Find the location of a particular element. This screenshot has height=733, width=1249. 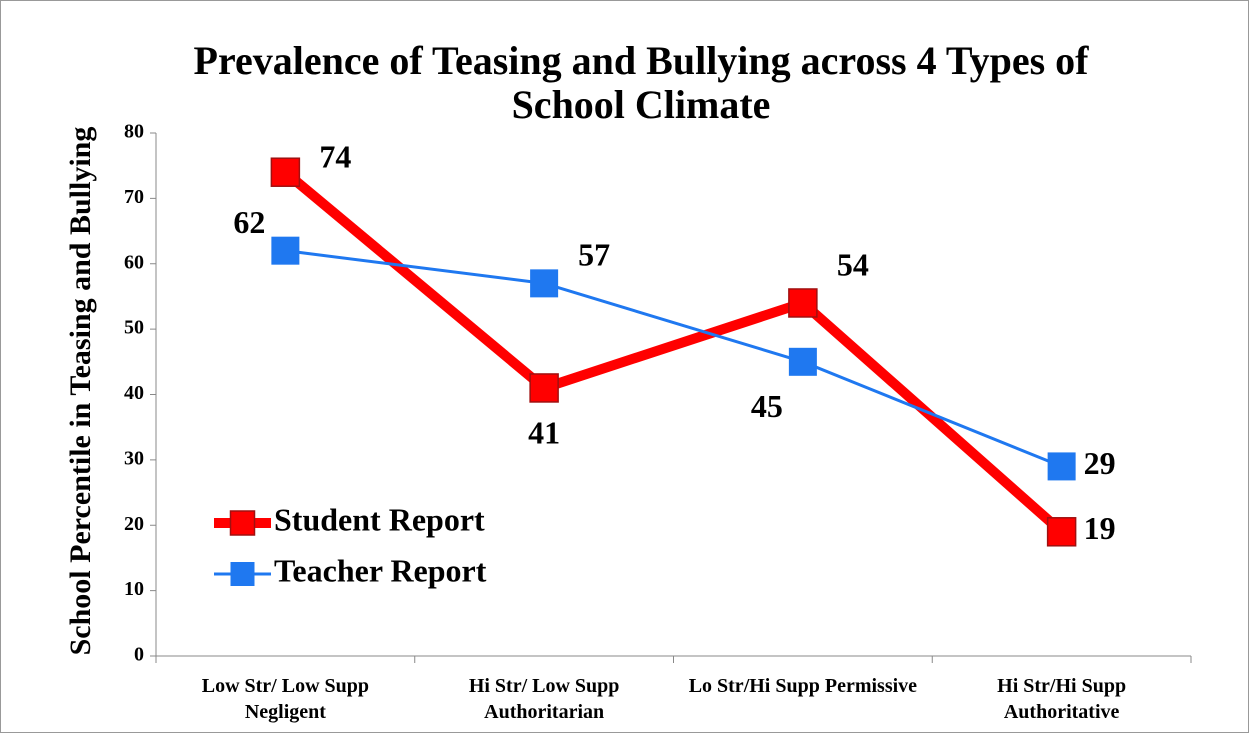

data-label: 62 is located at coordinates (249, 222).